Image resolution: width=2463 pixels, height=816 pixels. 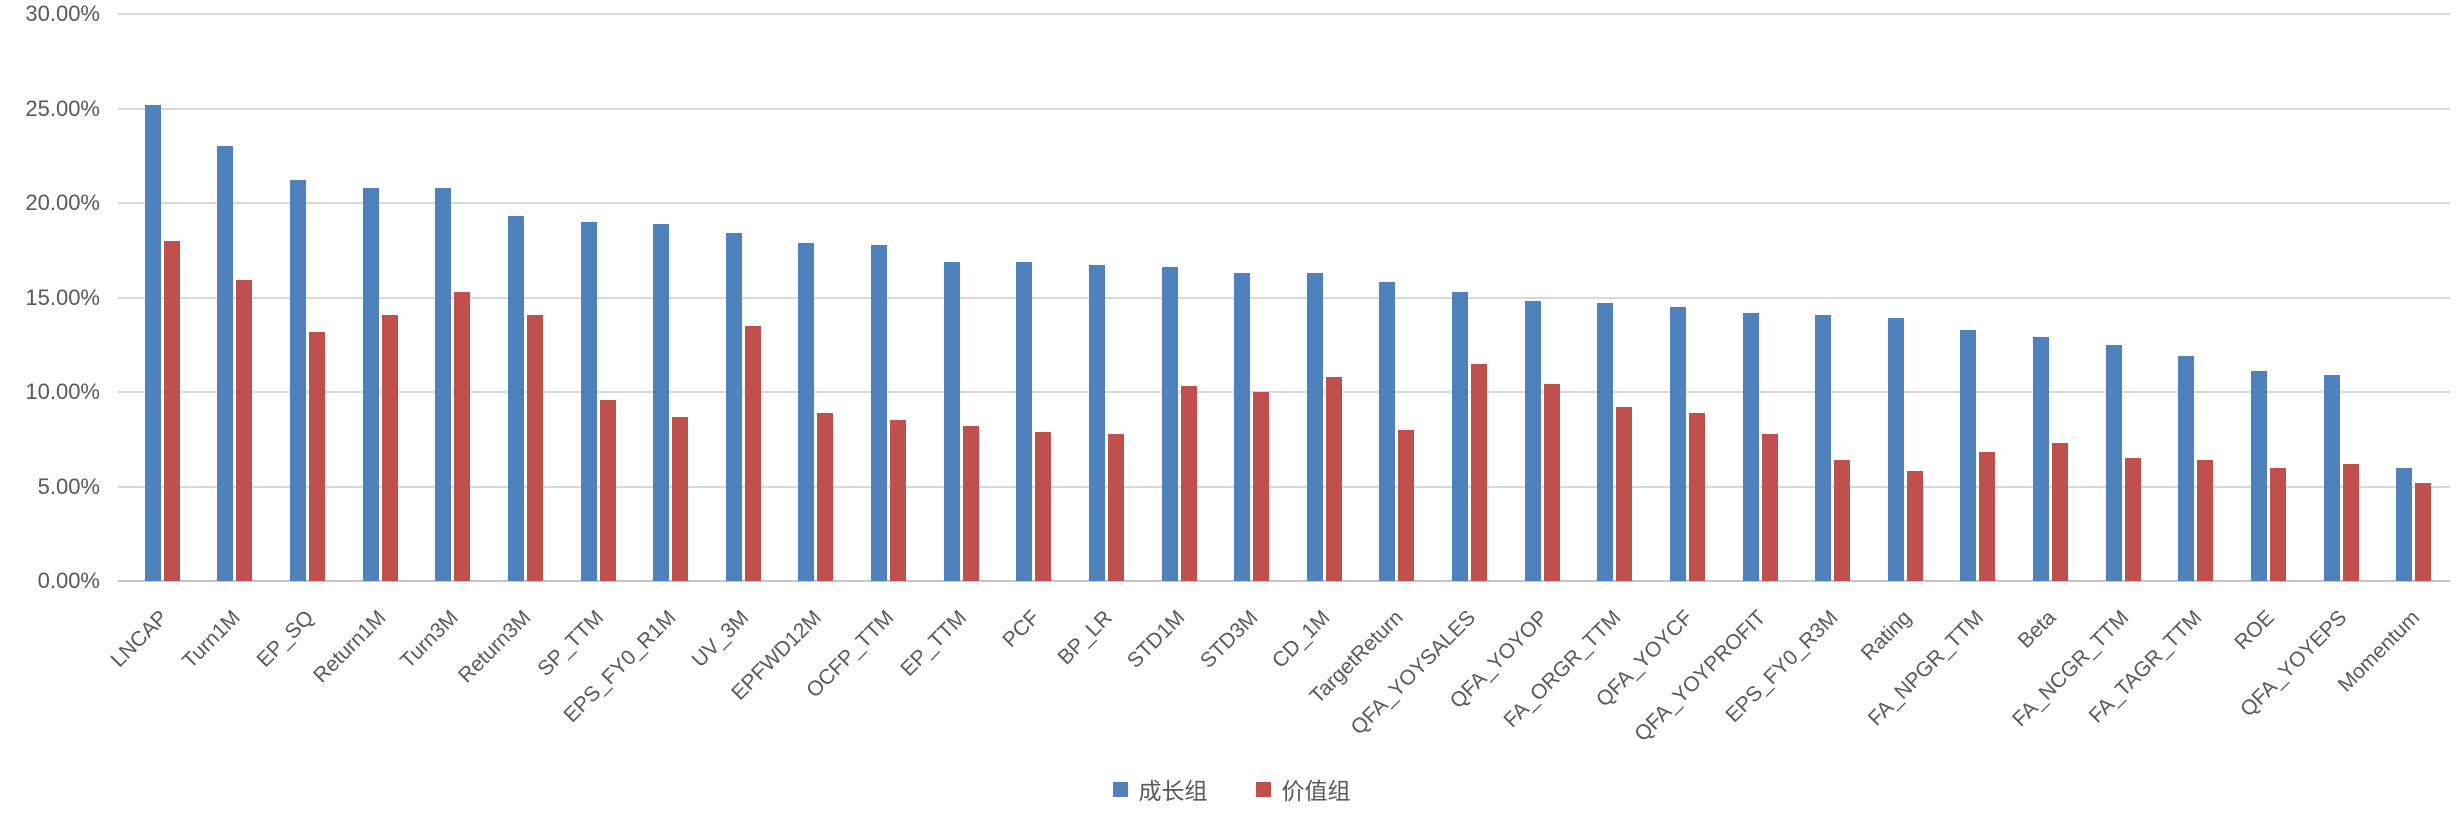 I want to click on y-tick-label: 0.00%, so click(x=68, y=580).